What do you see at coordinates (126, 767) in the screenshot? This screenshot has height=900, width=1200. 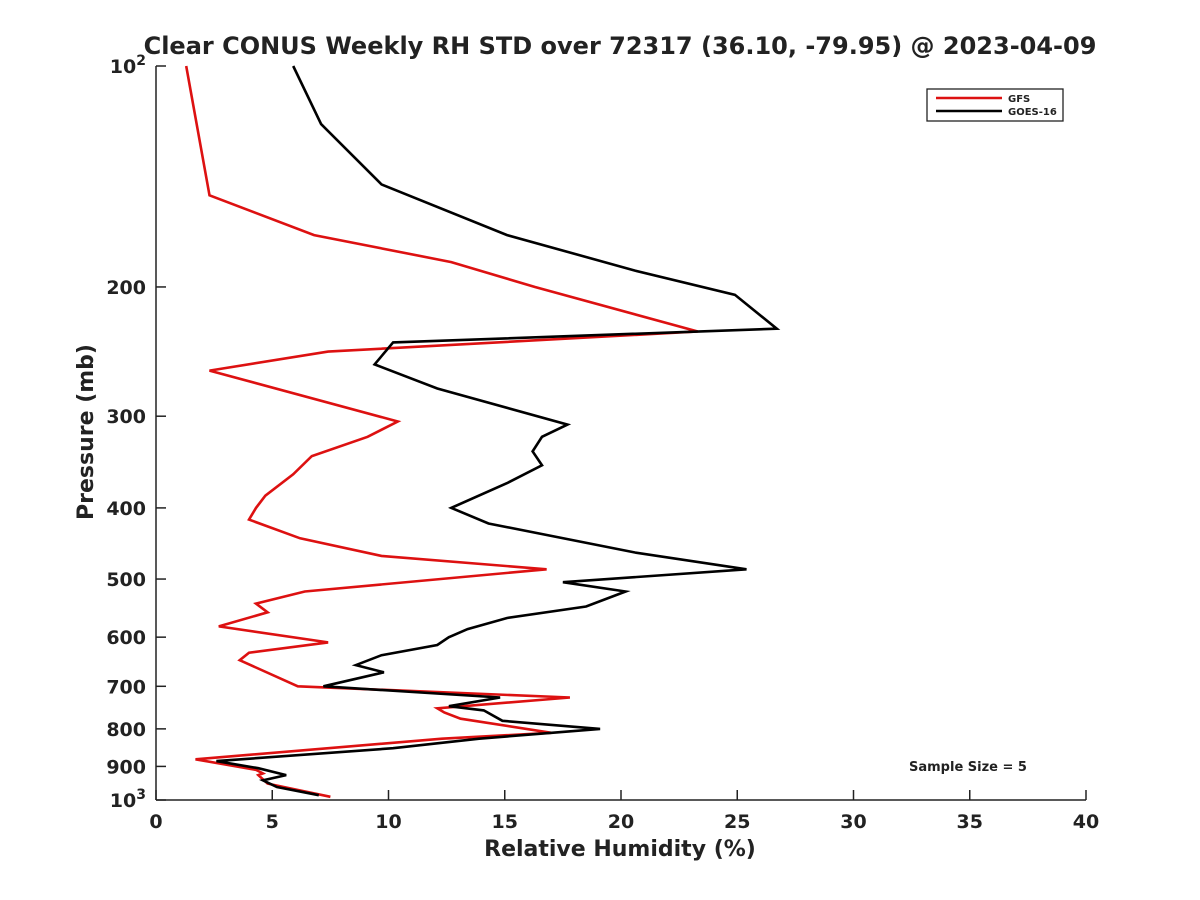 I see `y-tick-label: 900` at bounding box center [126, 767].